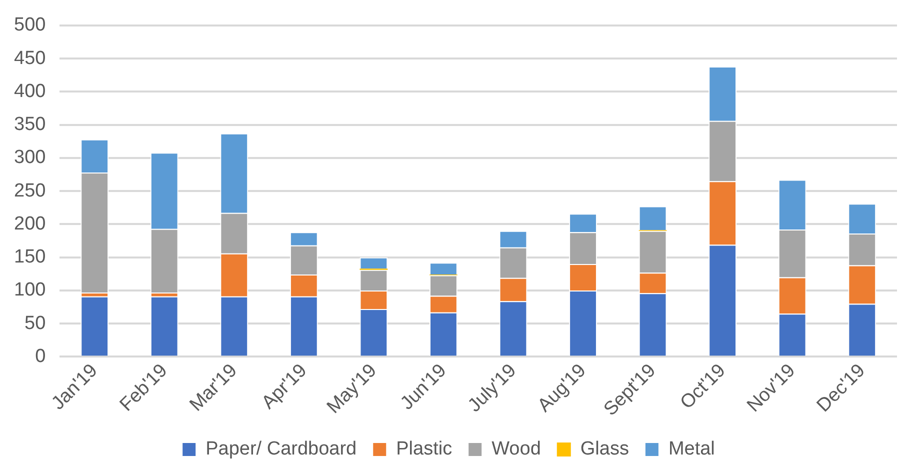 This screenshot has width=907, height=469. What do you see at coordinates (30, 223) in the screenshot?
I see `y-tick-label: 200` at bounding box center [30, 223].